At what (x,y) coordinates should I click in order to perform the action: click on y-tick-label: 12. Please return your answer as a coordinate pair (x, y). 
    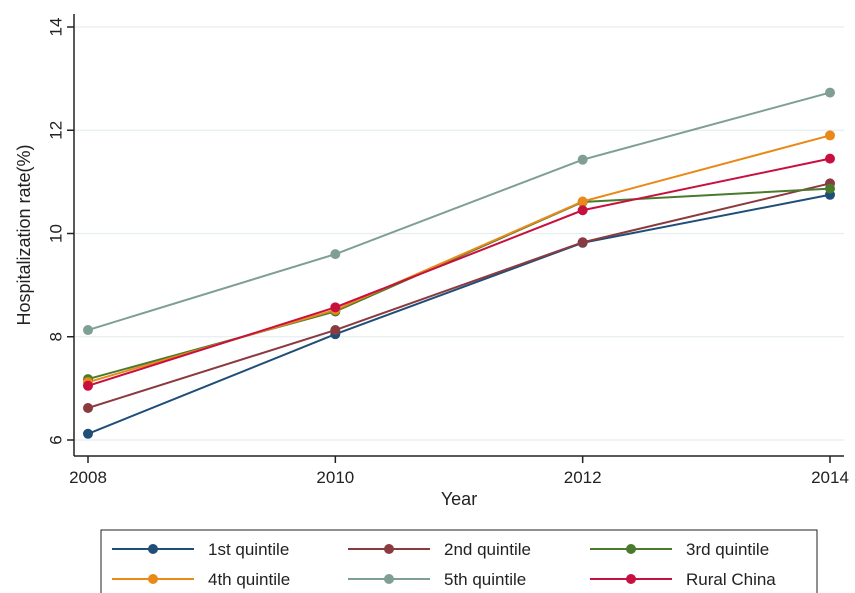
    Looking at the image, I should click on (55, 130).